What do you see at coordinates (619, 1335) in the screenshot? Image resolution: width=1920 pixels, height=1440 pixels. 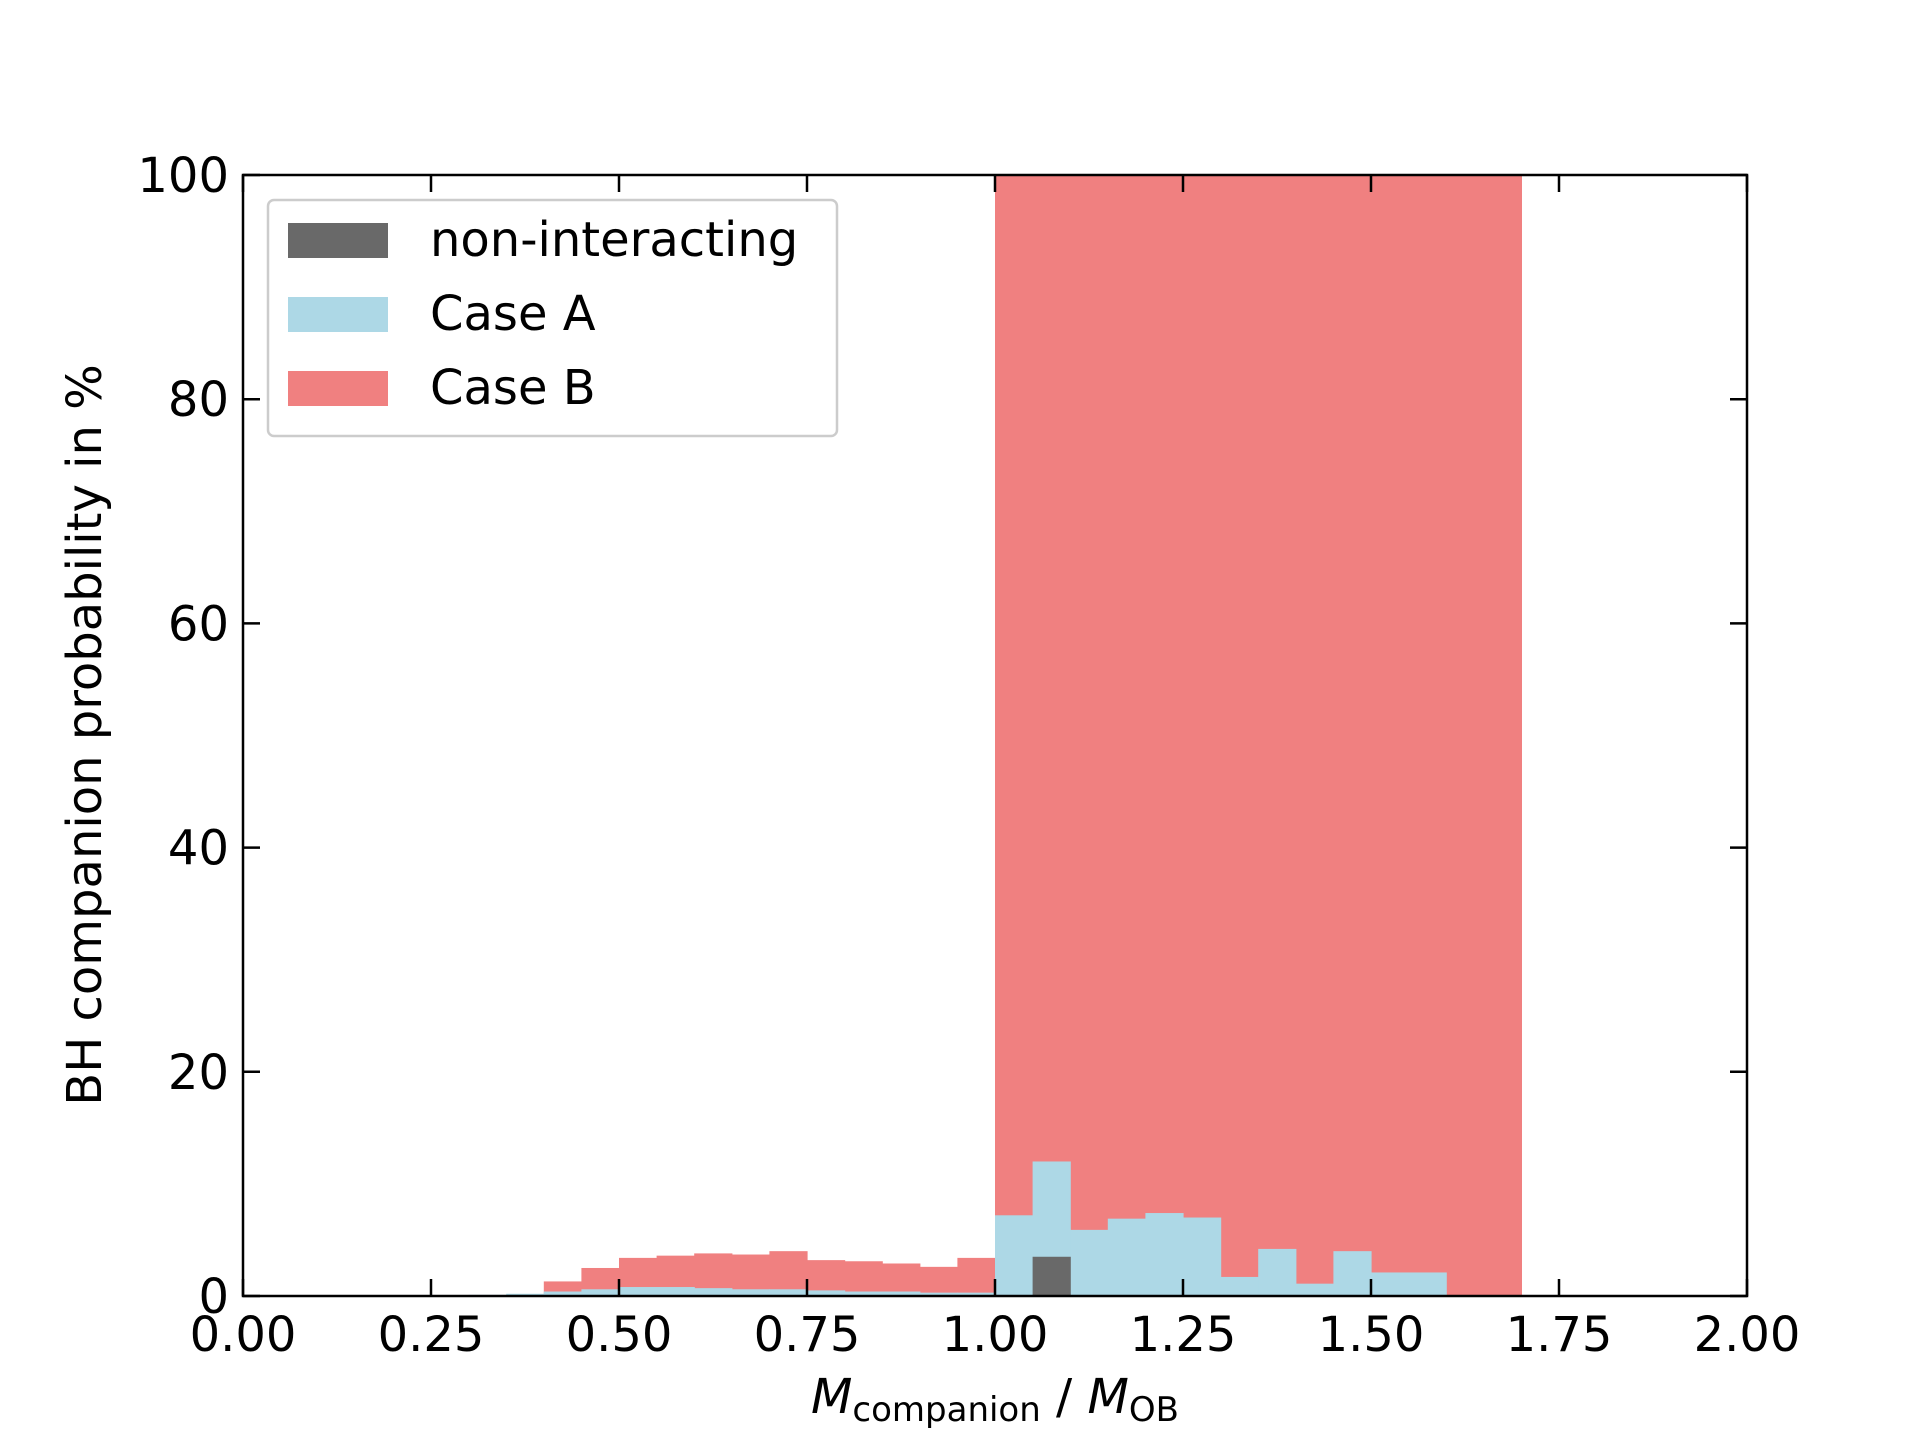 I see `x-tick-label-0.50: 0.50` at bounding box center [619, 1335].